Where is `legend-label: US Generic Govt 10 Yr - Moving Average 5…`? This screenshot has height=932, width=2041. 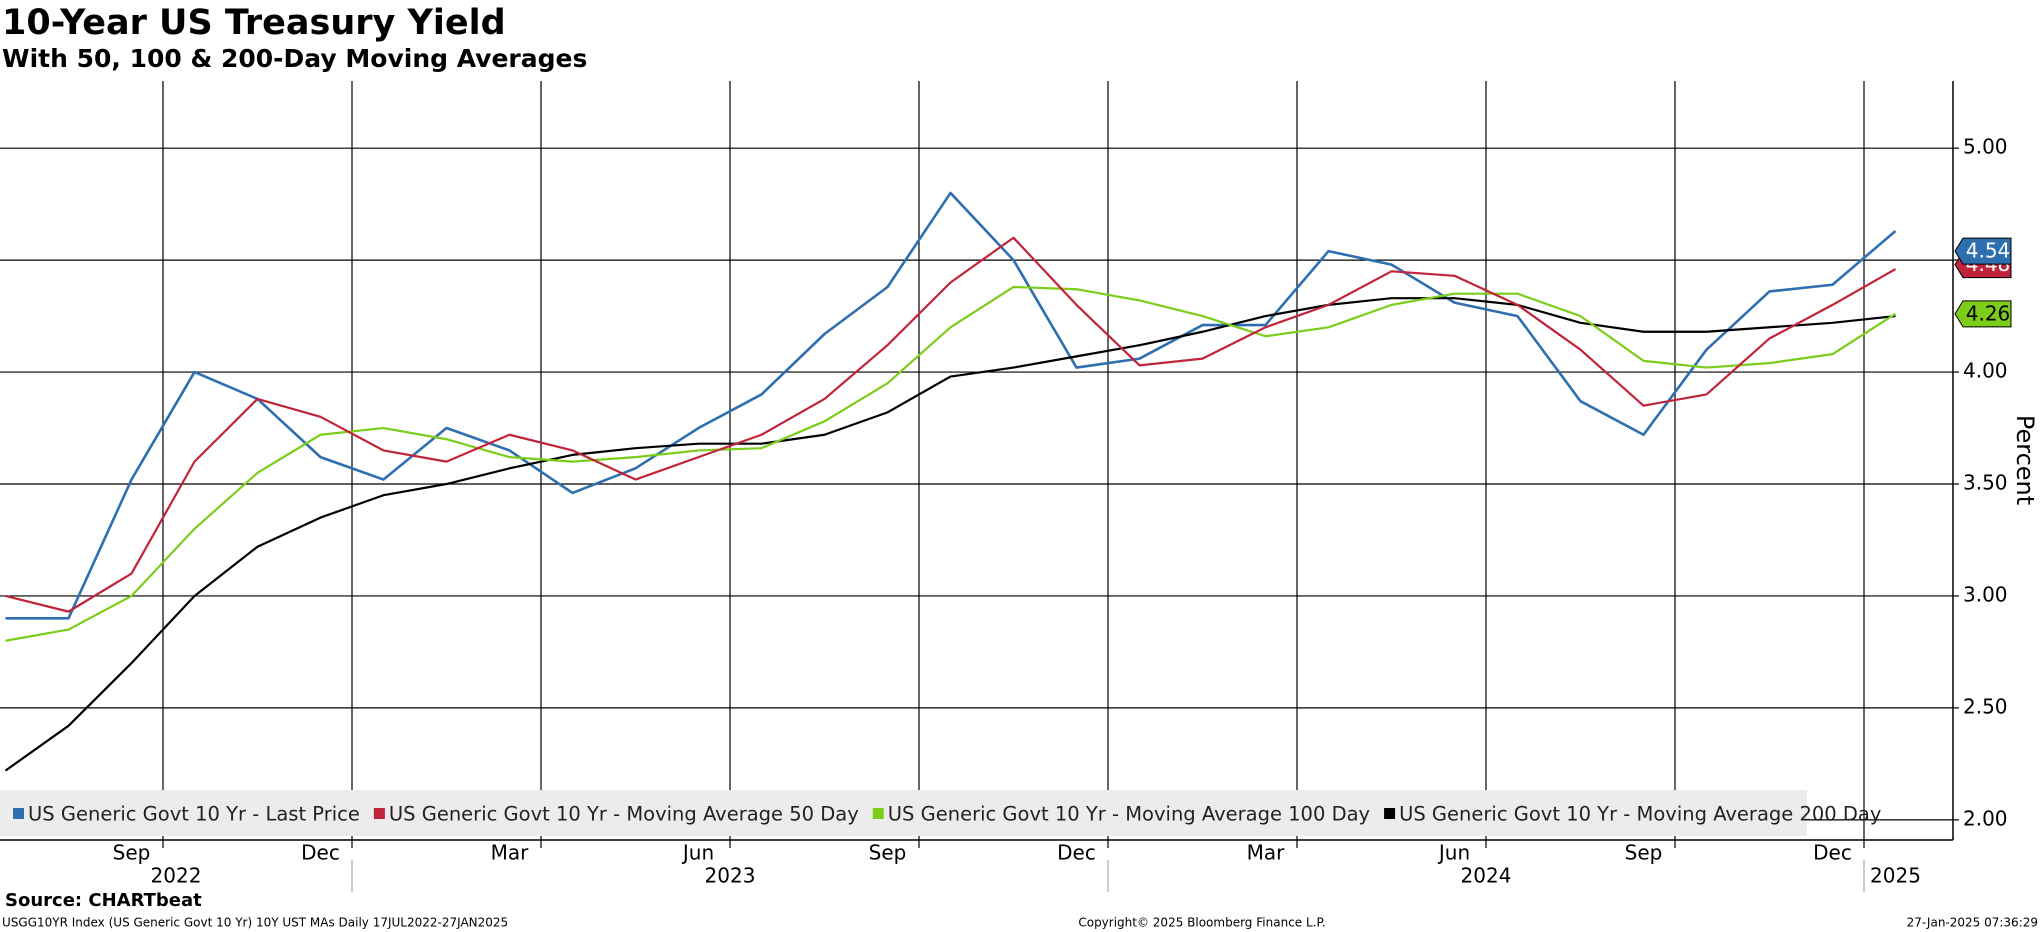
legend-label: US Generic Govt 10 Yr - Moving Average 5… is located at coordinates (624, 814).